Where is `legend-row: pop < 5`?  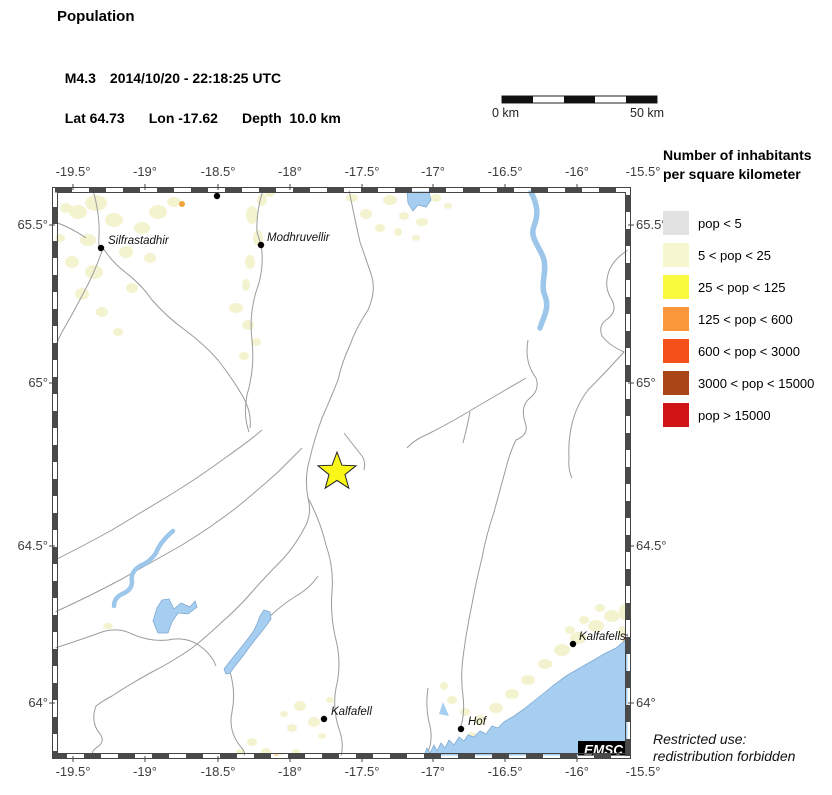
legend-row: pop < 5 is located at coordinates (738, 223).